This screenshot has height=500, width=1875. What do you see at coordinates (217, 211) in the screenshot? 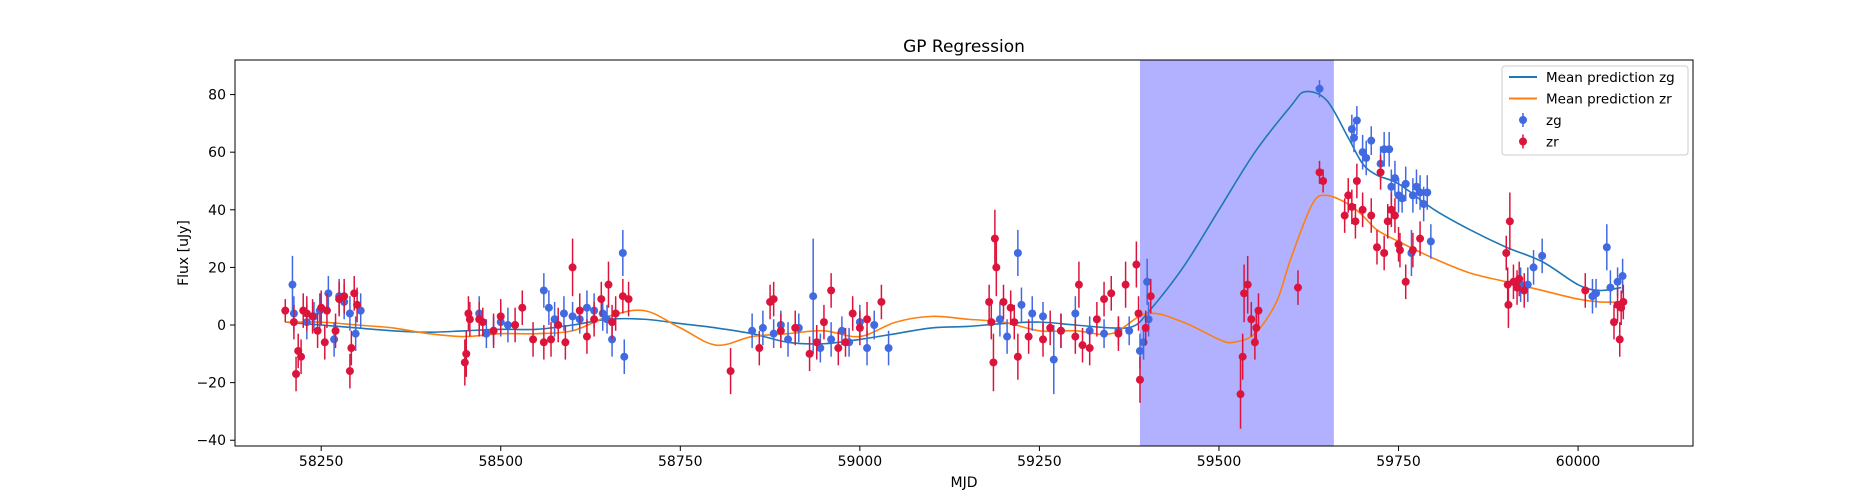
I see `y-tick-label: 40` at bounding box center [217, 211].